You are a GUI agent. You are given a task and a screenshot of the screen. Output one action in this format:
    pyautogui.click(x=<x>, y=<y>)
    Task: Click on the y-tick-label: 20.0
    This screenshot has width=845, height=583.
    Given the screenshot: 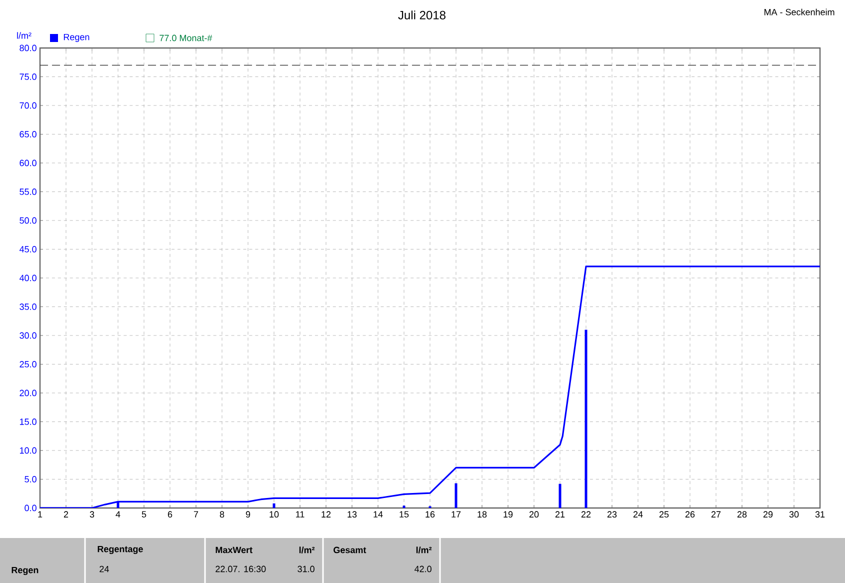 What is the action you would take?
    pyautogui.click(x=28, y=393)
    